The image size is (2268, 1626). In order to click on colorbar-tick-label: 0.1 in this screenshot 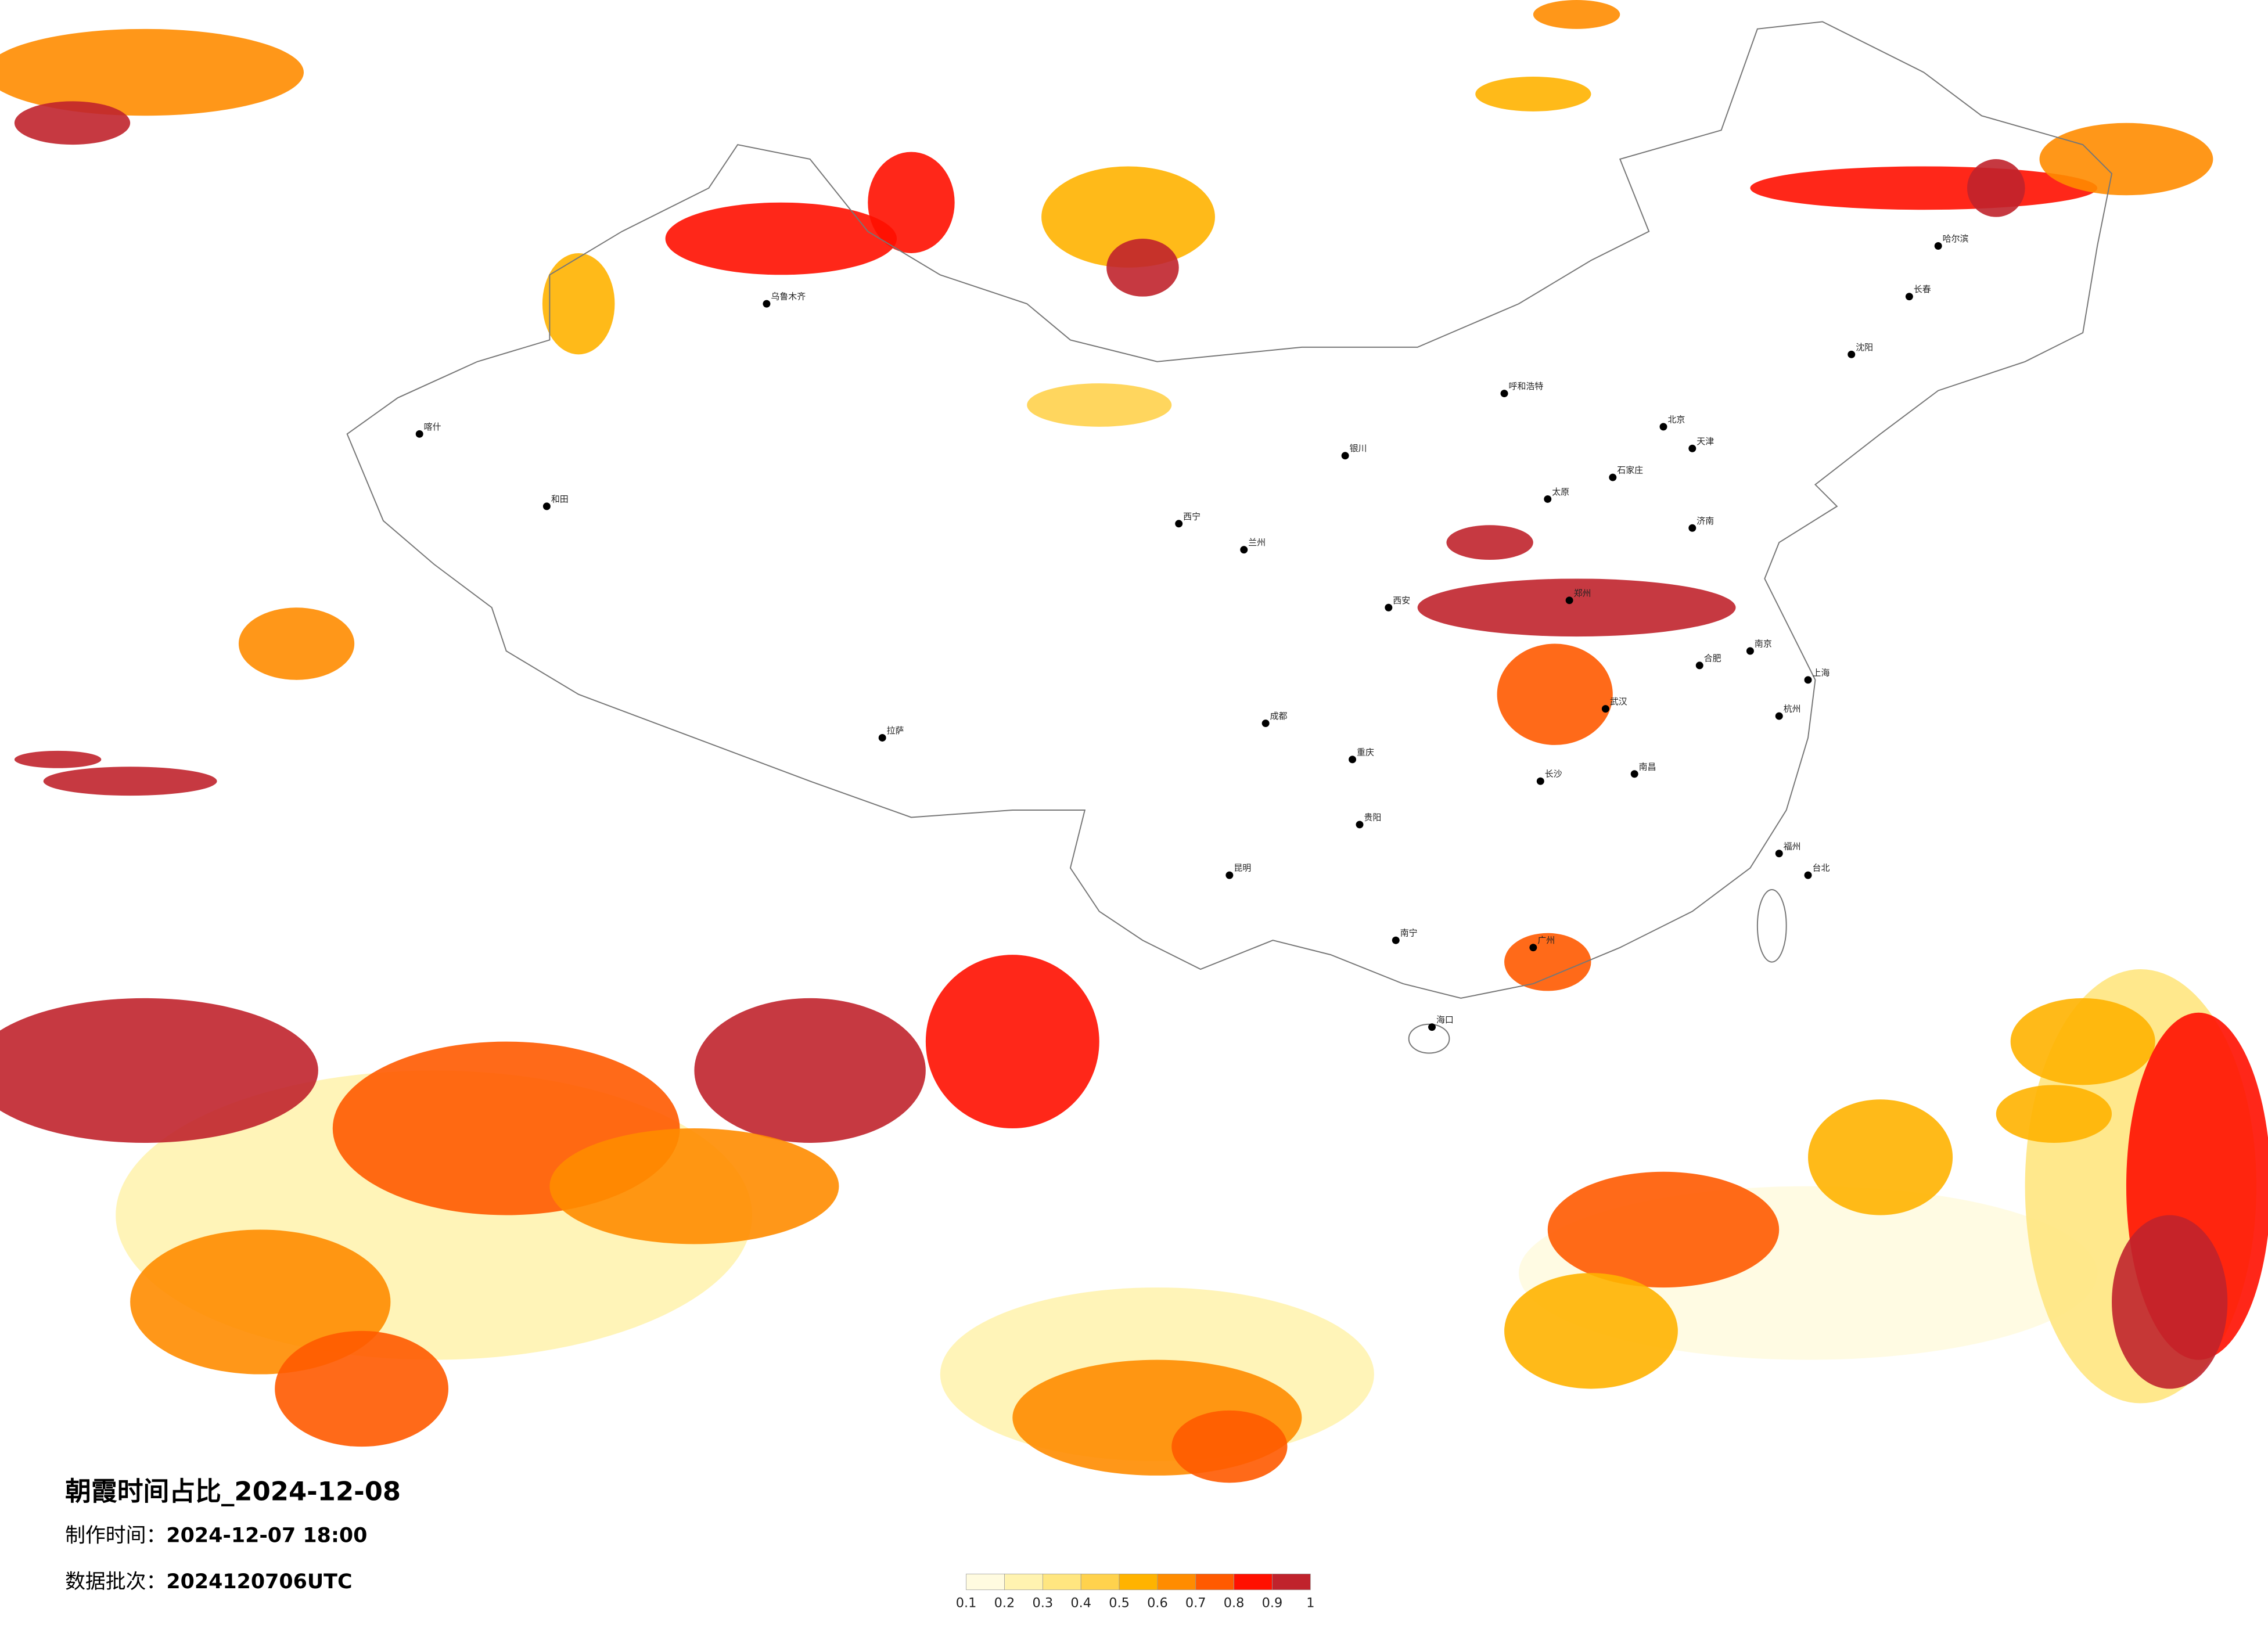, I will do `click(966, 1603)`.